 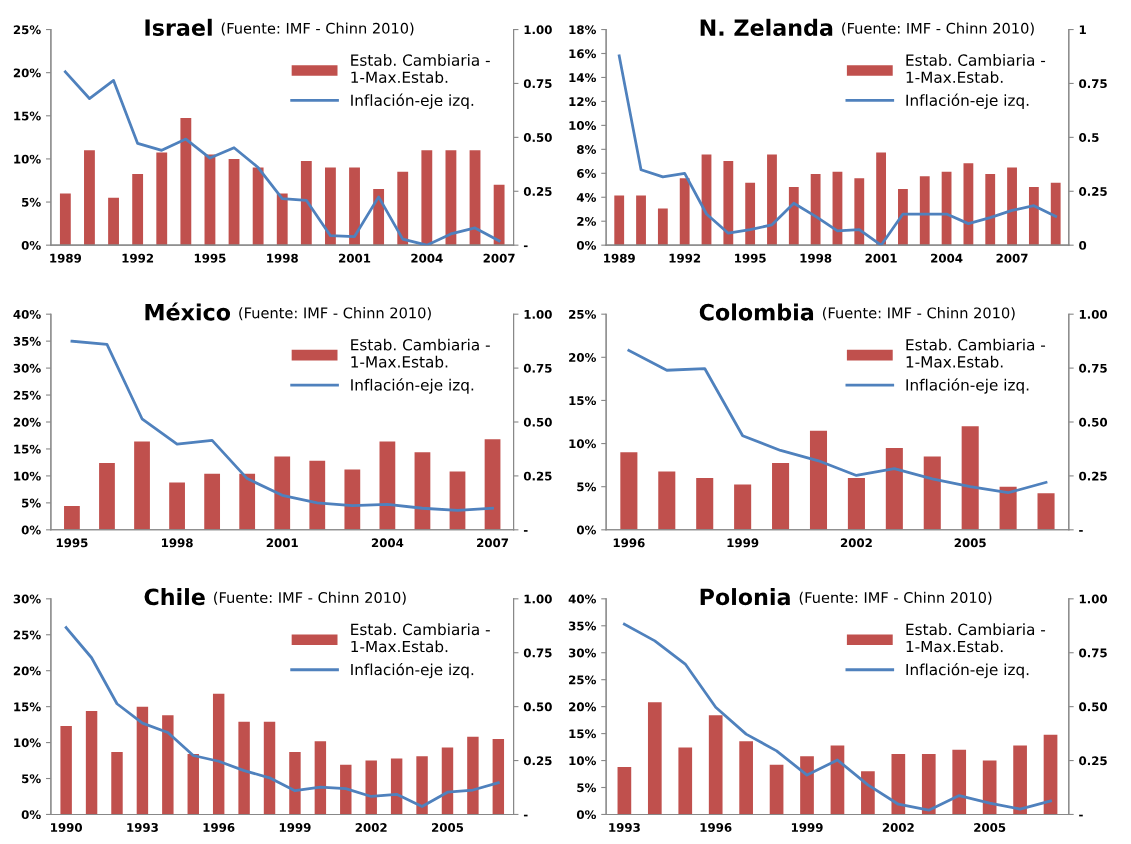 I want to click on x-tick-label: 1993, so click(x=142, y=827).